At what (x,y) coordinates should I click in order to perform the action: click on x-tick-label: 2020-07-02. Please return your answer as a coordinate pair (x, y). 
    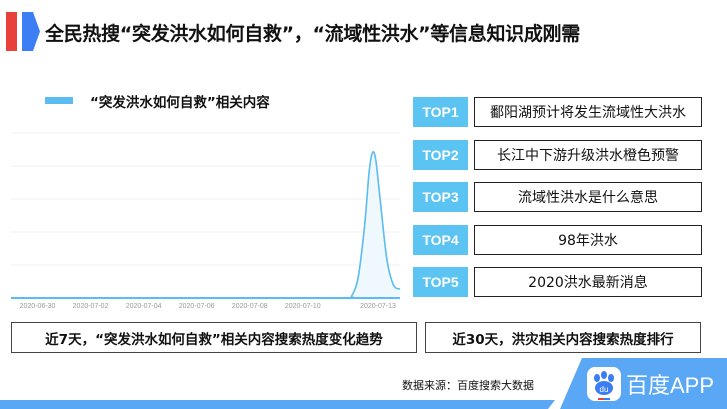
    Looking at the image, I should click on (91, 306).